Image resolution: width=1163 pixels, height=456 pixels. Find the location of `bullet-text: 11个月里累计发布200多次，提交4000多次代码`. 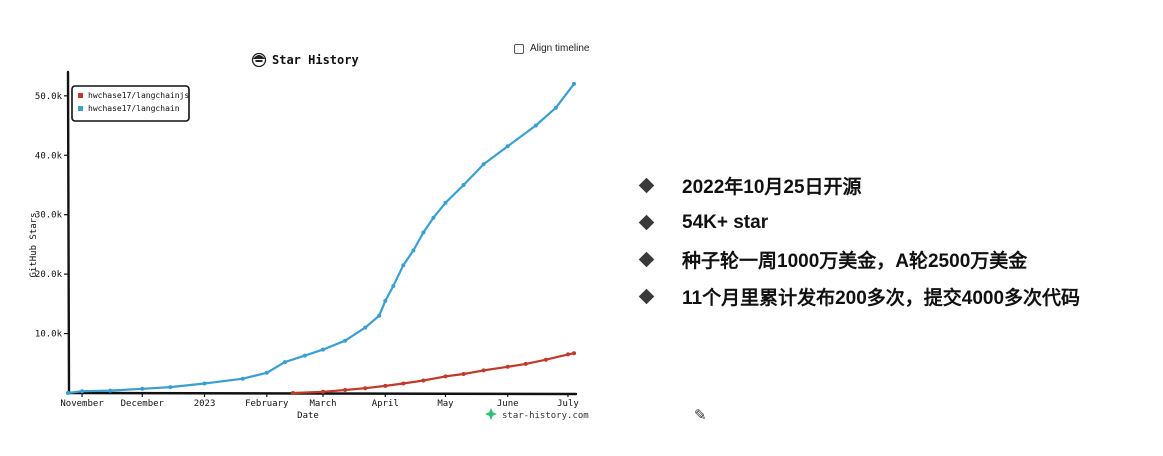

bullet-text: 11个月里累计发布200多次，提交4000多次代码 is located at coordinates (881, 298).